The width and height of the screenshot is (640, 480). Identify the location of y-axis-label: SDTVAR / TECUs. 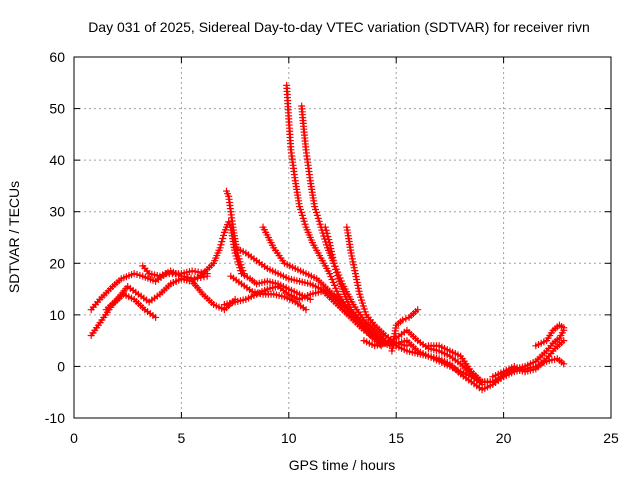
(14, 237).